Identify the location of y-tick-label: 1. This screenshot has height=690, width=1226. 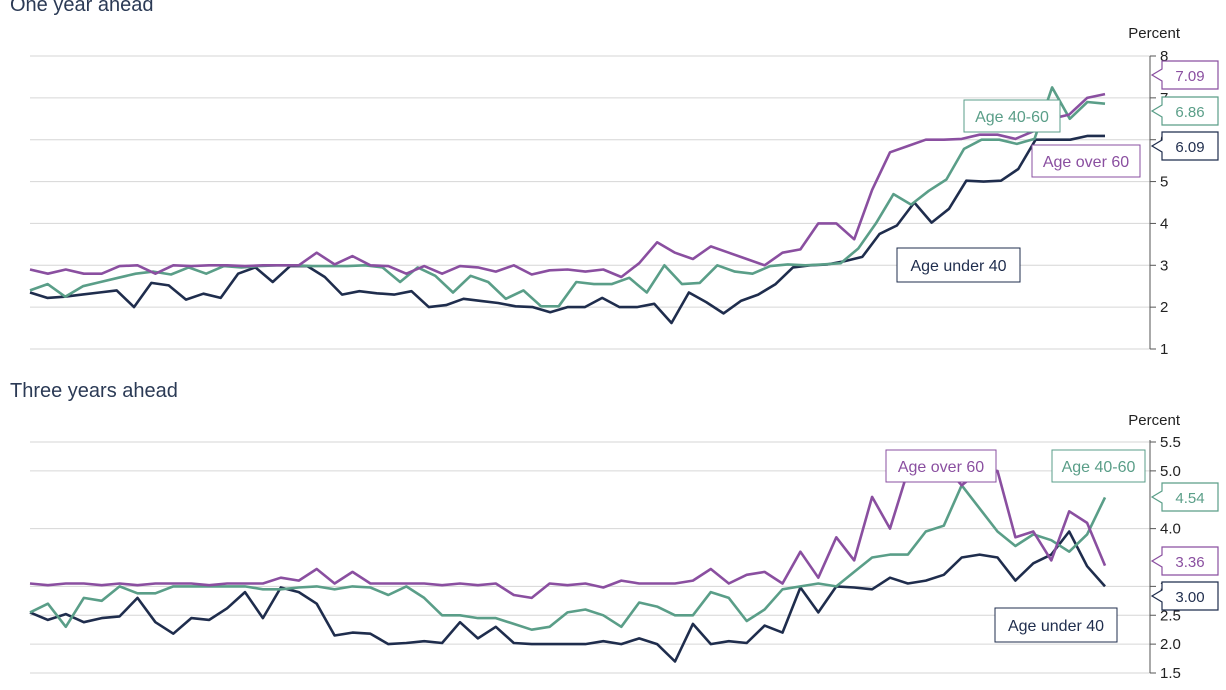
(1164, 349).